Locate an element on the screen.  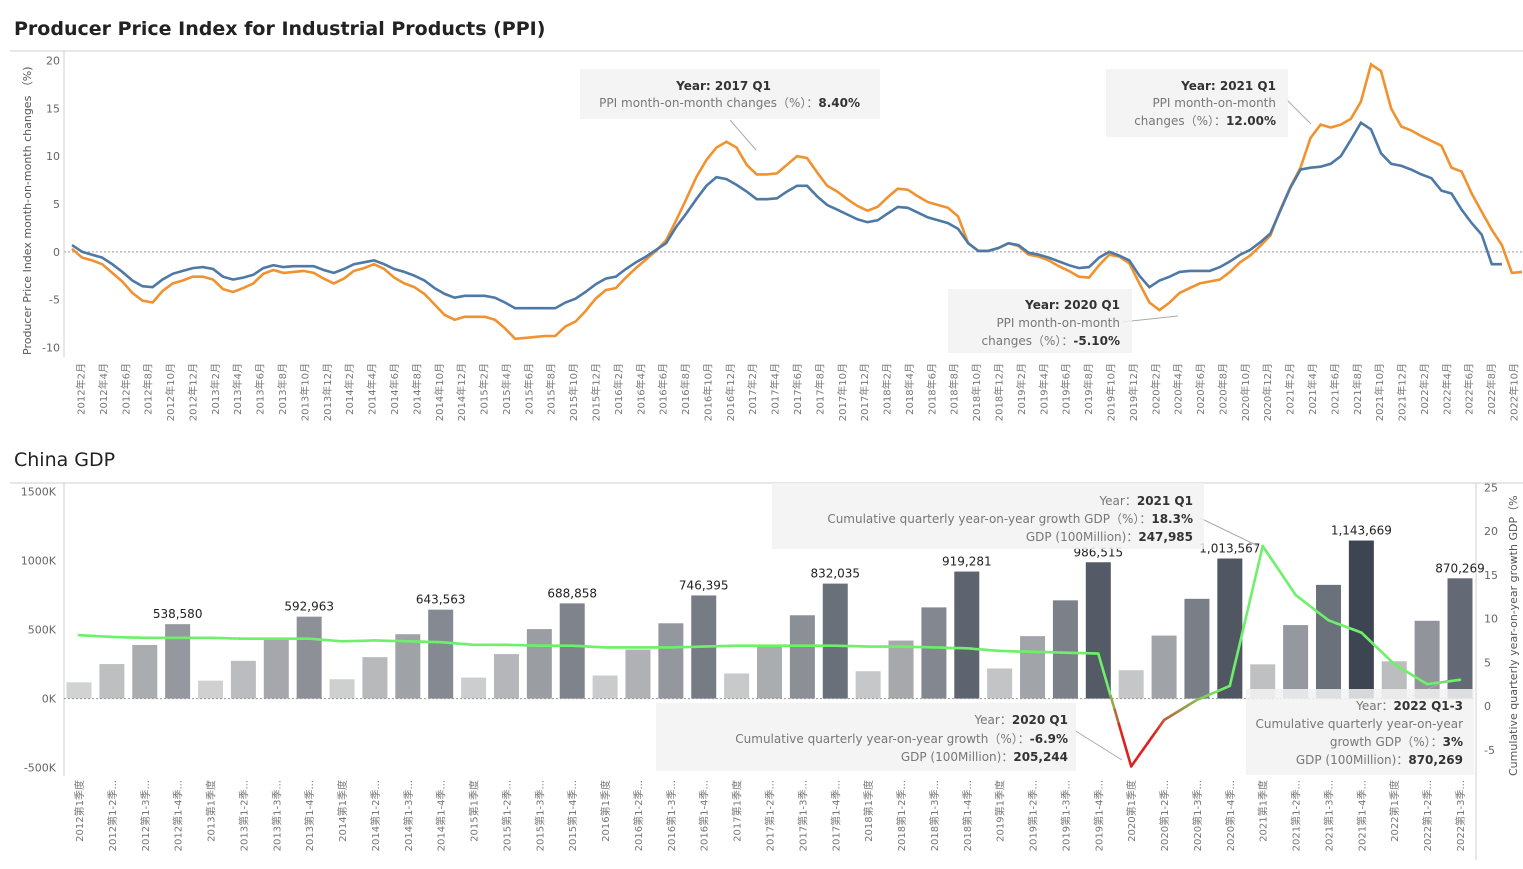
ppi-x-tick-label: 2022年10月 is located at coordinates (1514, 392).